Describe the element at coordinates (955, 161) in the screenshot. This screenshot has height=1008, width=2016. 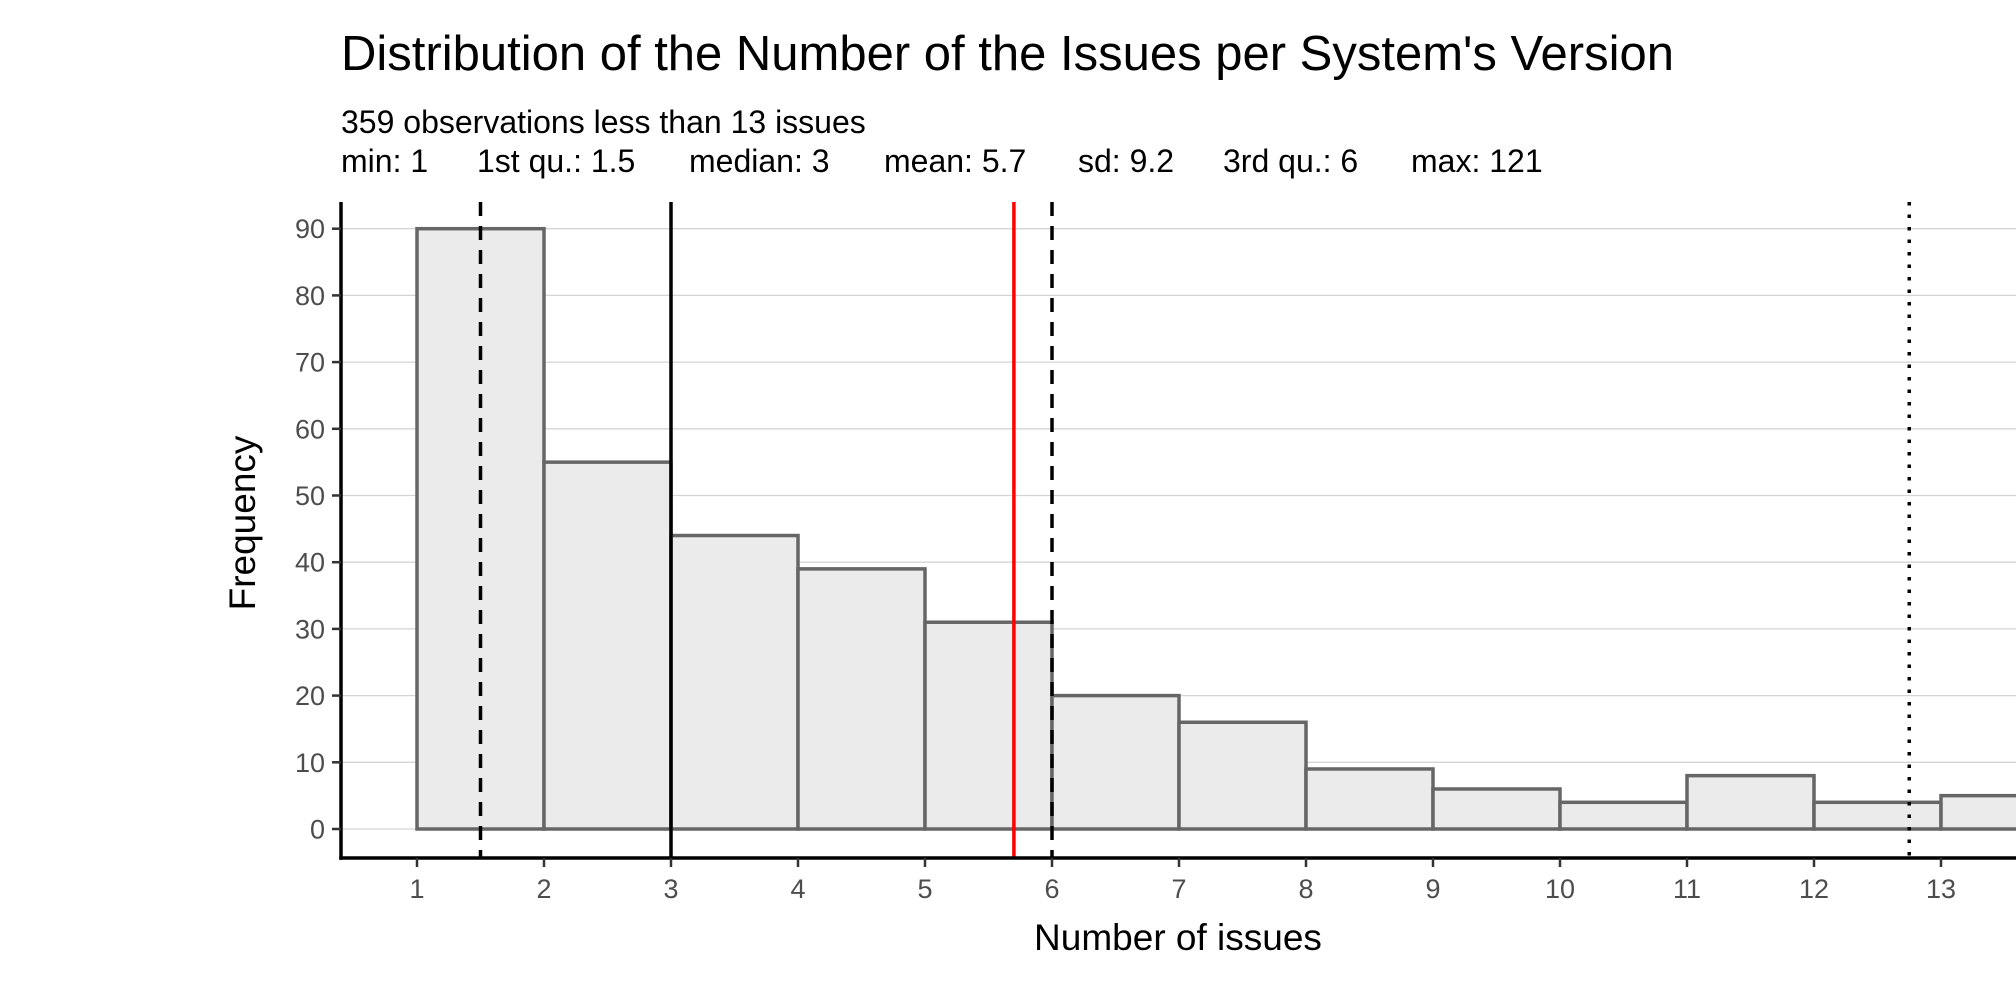
I see `stat-mean: mean: 5.7` at that location.